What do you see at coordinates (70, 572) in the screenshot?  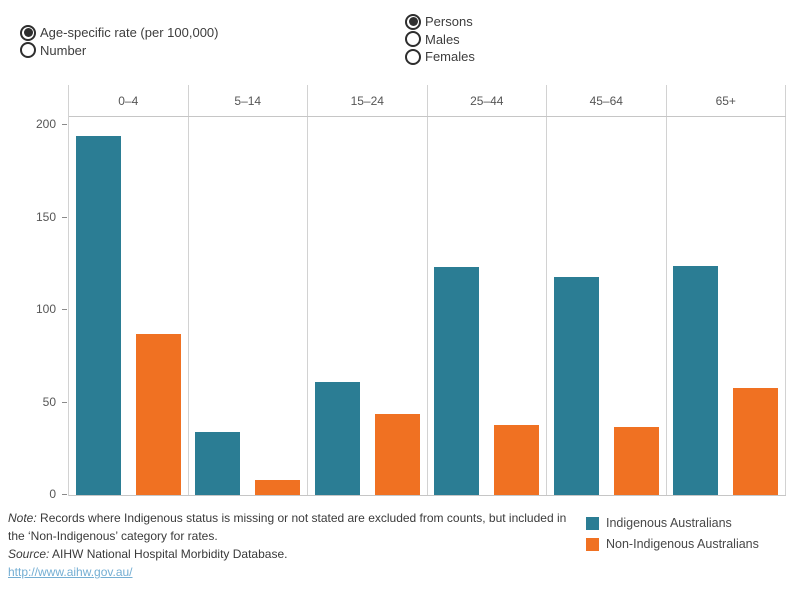 I see `source-link: http://www.aihw.gov.au/` at bounding box center [70, 572].